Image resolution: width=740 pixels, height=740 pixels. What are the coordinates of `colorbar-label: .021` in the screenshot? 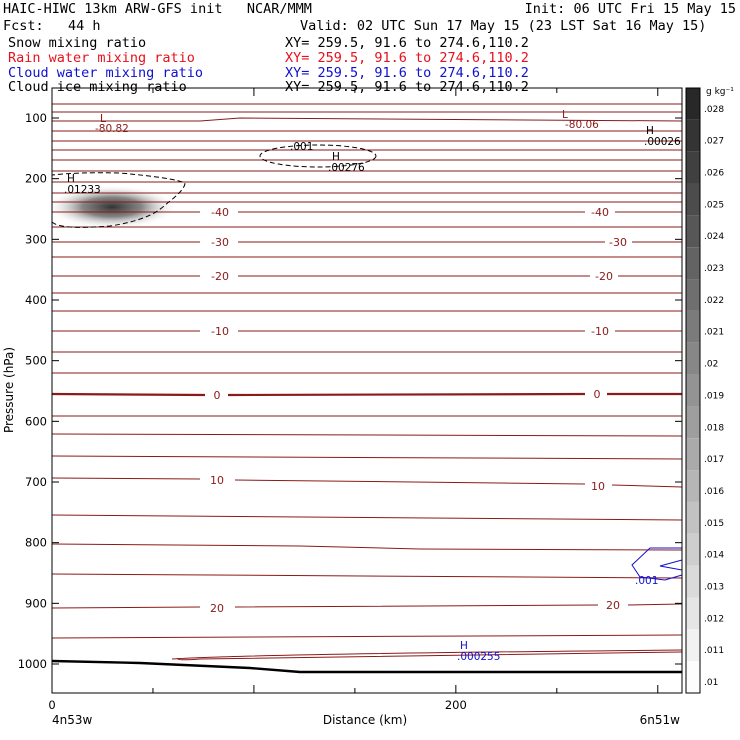 It's located at (714, 333).